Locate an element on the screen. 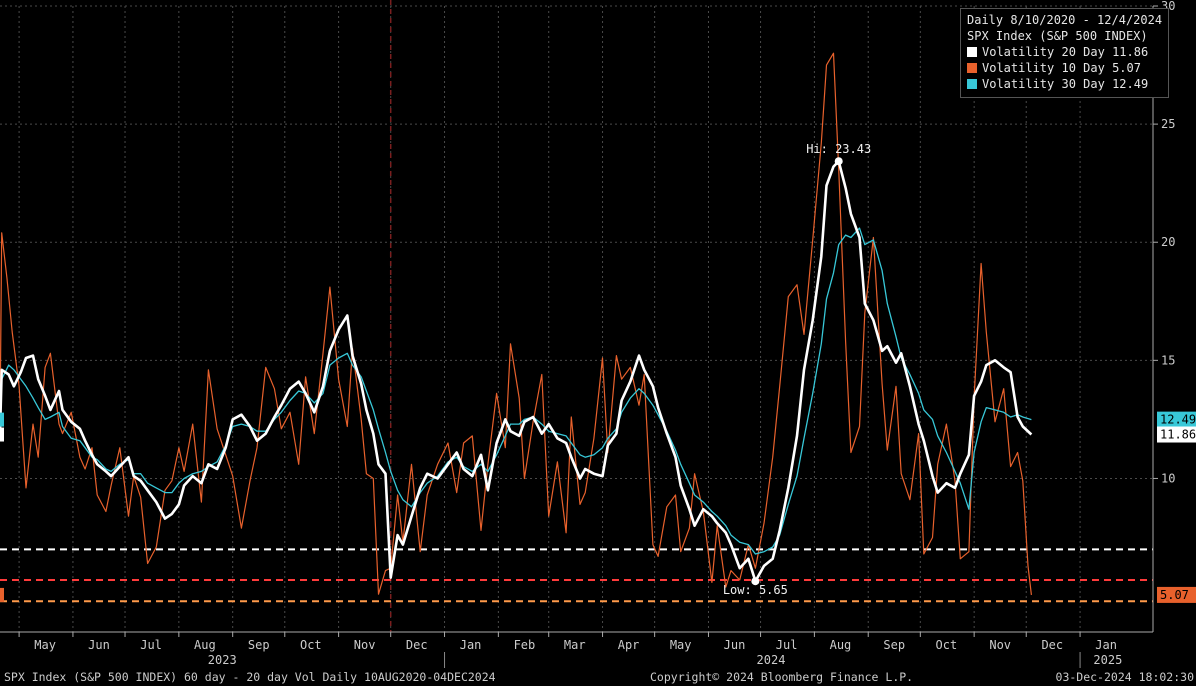 The image size is (1196, 686). last-value-label: 12.49 is located at coordinates (1178, 420).